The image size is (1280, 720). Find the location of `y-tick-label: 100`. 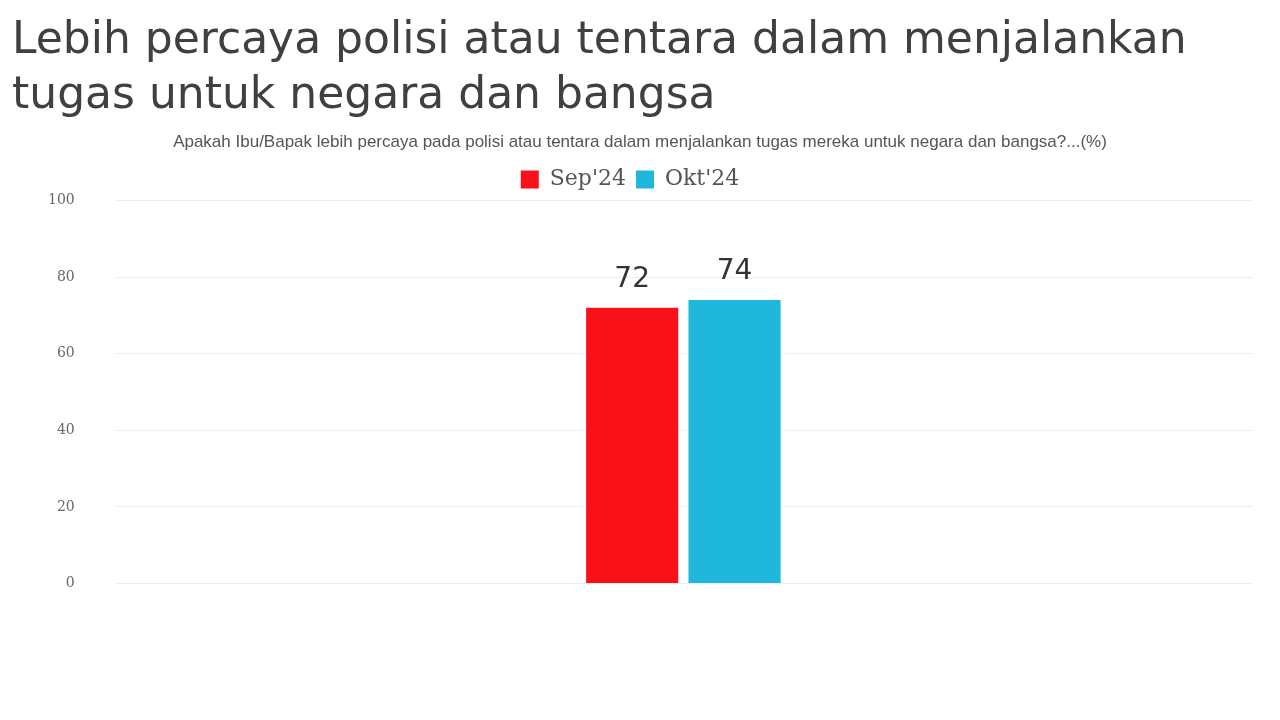

y-tick-label: 100 is located at coordinates (61, 199).